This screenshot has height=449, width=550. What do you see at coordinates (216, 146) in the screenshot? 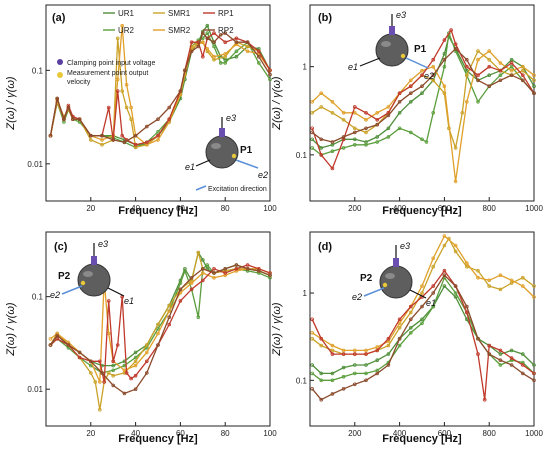
I see `sphere-highlight` at bounding box center [216, 146].